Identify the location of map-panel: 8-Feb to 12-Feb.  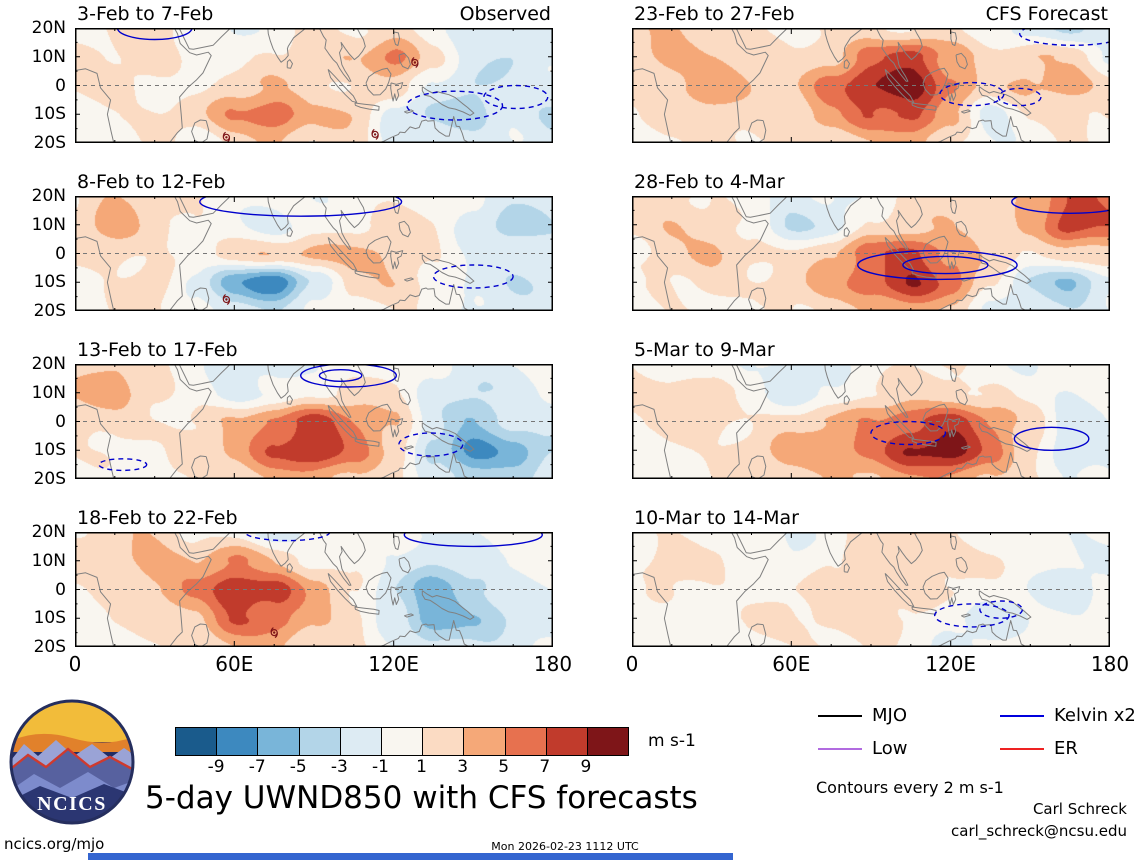
(314, 241).